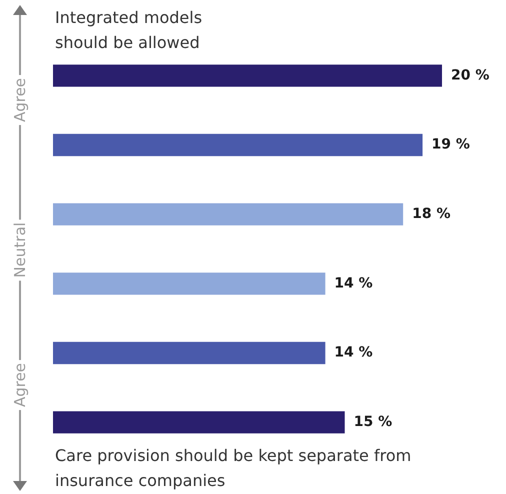 The image size is (506, 494). Describe the element at coordinates (373, 422) in the screenshot. I see `data-label: 15 %` at that location.